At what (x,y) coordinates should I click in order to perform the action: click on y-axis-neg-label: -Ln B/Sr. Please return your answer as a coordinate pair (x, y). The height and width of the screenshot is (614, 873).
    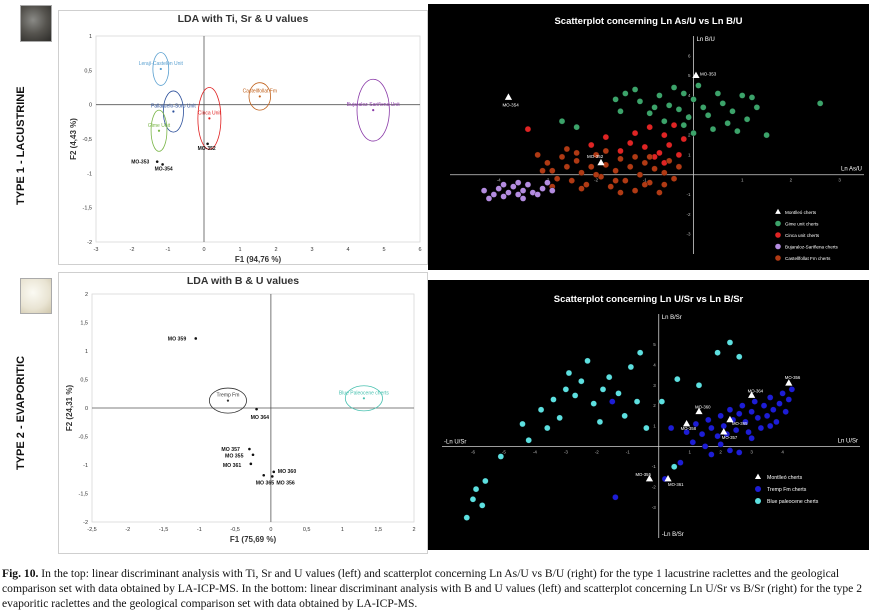
    Looking at the image, I should click on (673, 535).